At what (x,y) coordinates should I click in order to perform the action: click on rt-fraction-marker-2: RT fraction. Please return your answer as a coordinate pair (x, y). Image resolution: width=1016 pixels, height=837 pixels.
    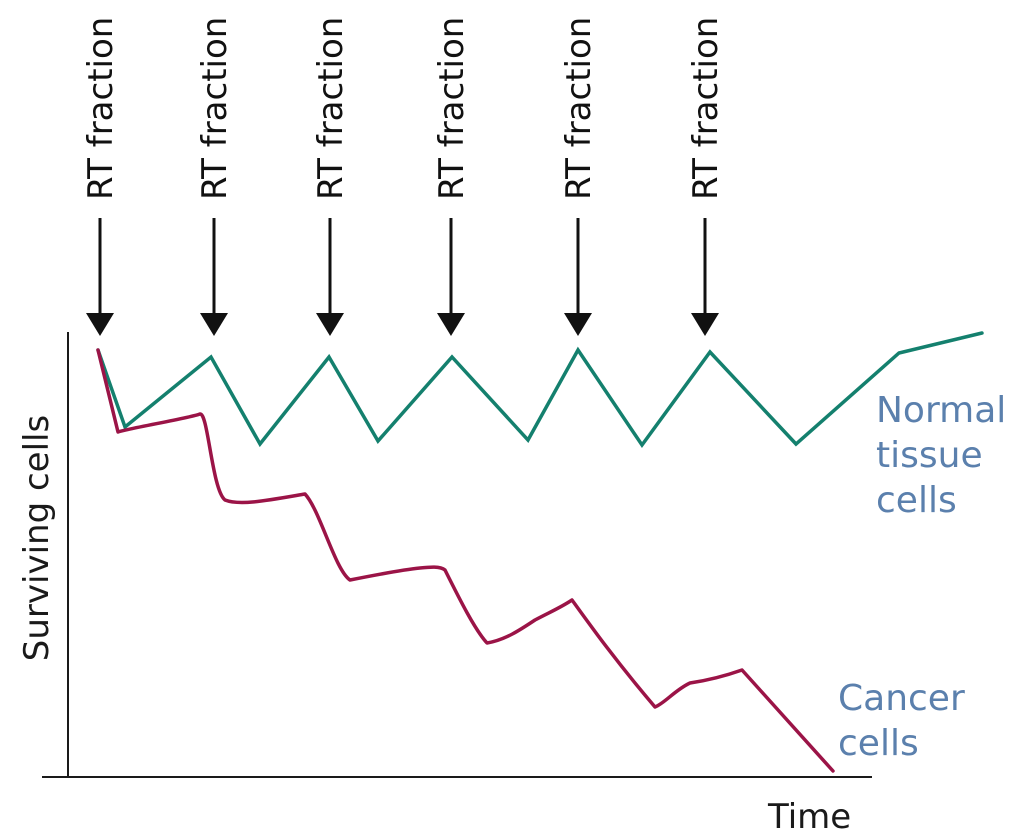
    Looking at the image, I should click on (215, 176).